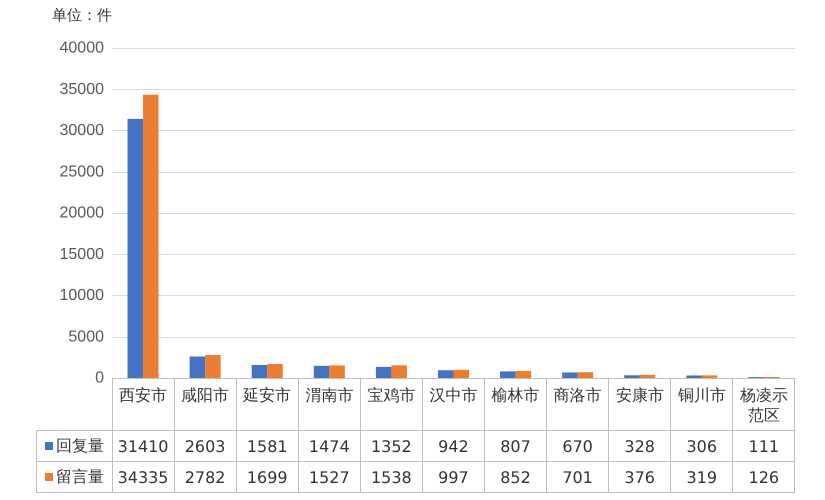 This screenshot has height=500, width=825. I want to click on y-tick-label: 10000, so click(82, 295).